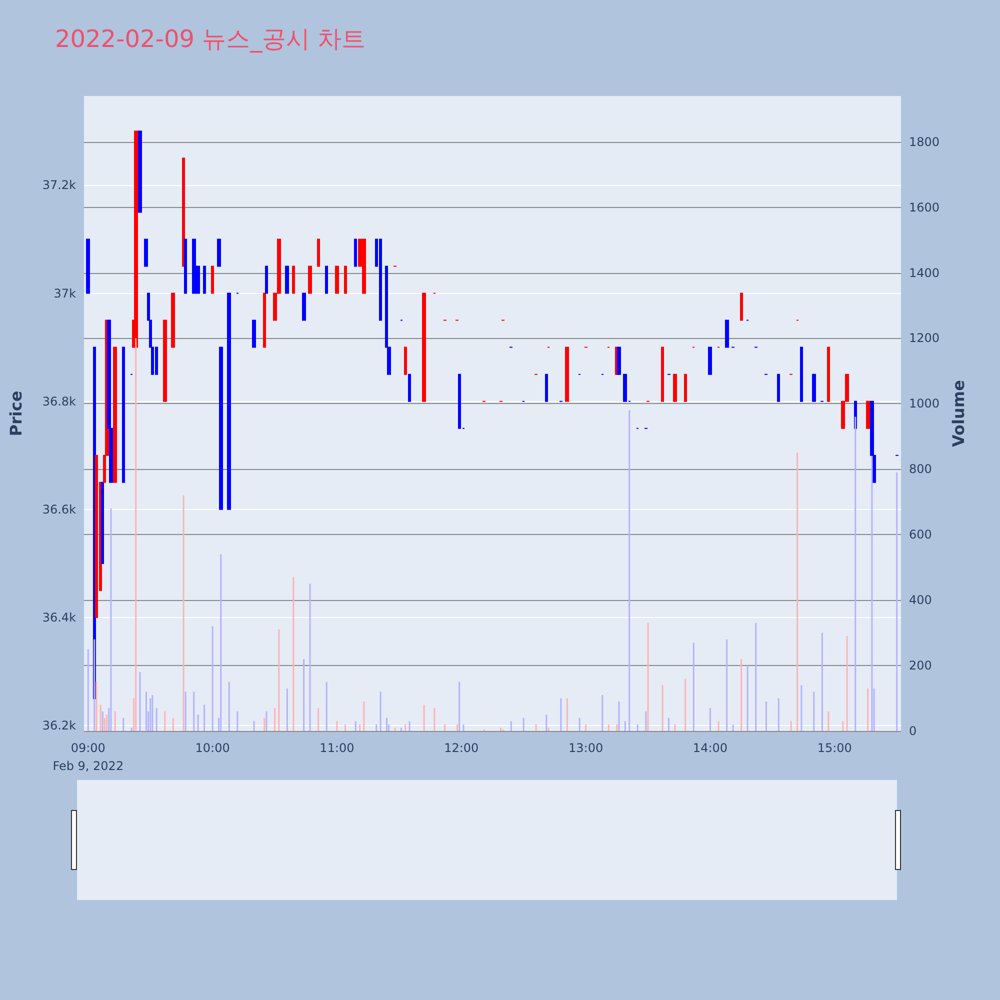 Image resolution: width=1000 pixels, height=1000 pixels. Describe the element at coordinates (924, 141) in the screenshot. I see `y2-tick-label: 1800` at that location.